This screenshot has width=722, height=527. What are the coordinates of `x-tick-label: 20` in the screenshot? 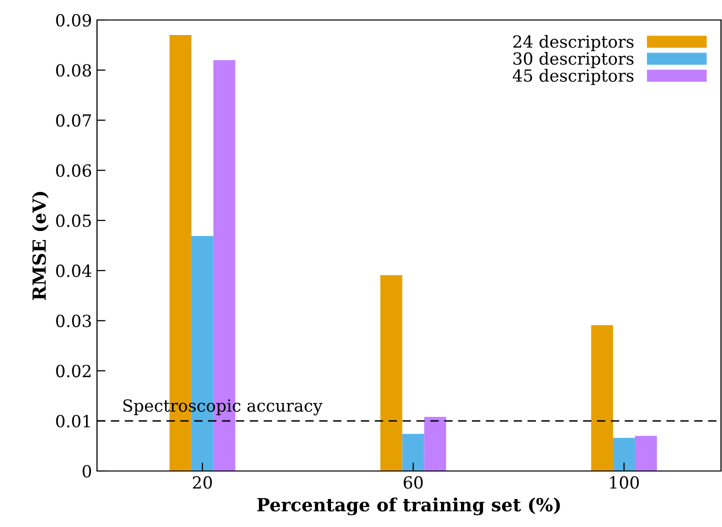 It's located at (202, 482).